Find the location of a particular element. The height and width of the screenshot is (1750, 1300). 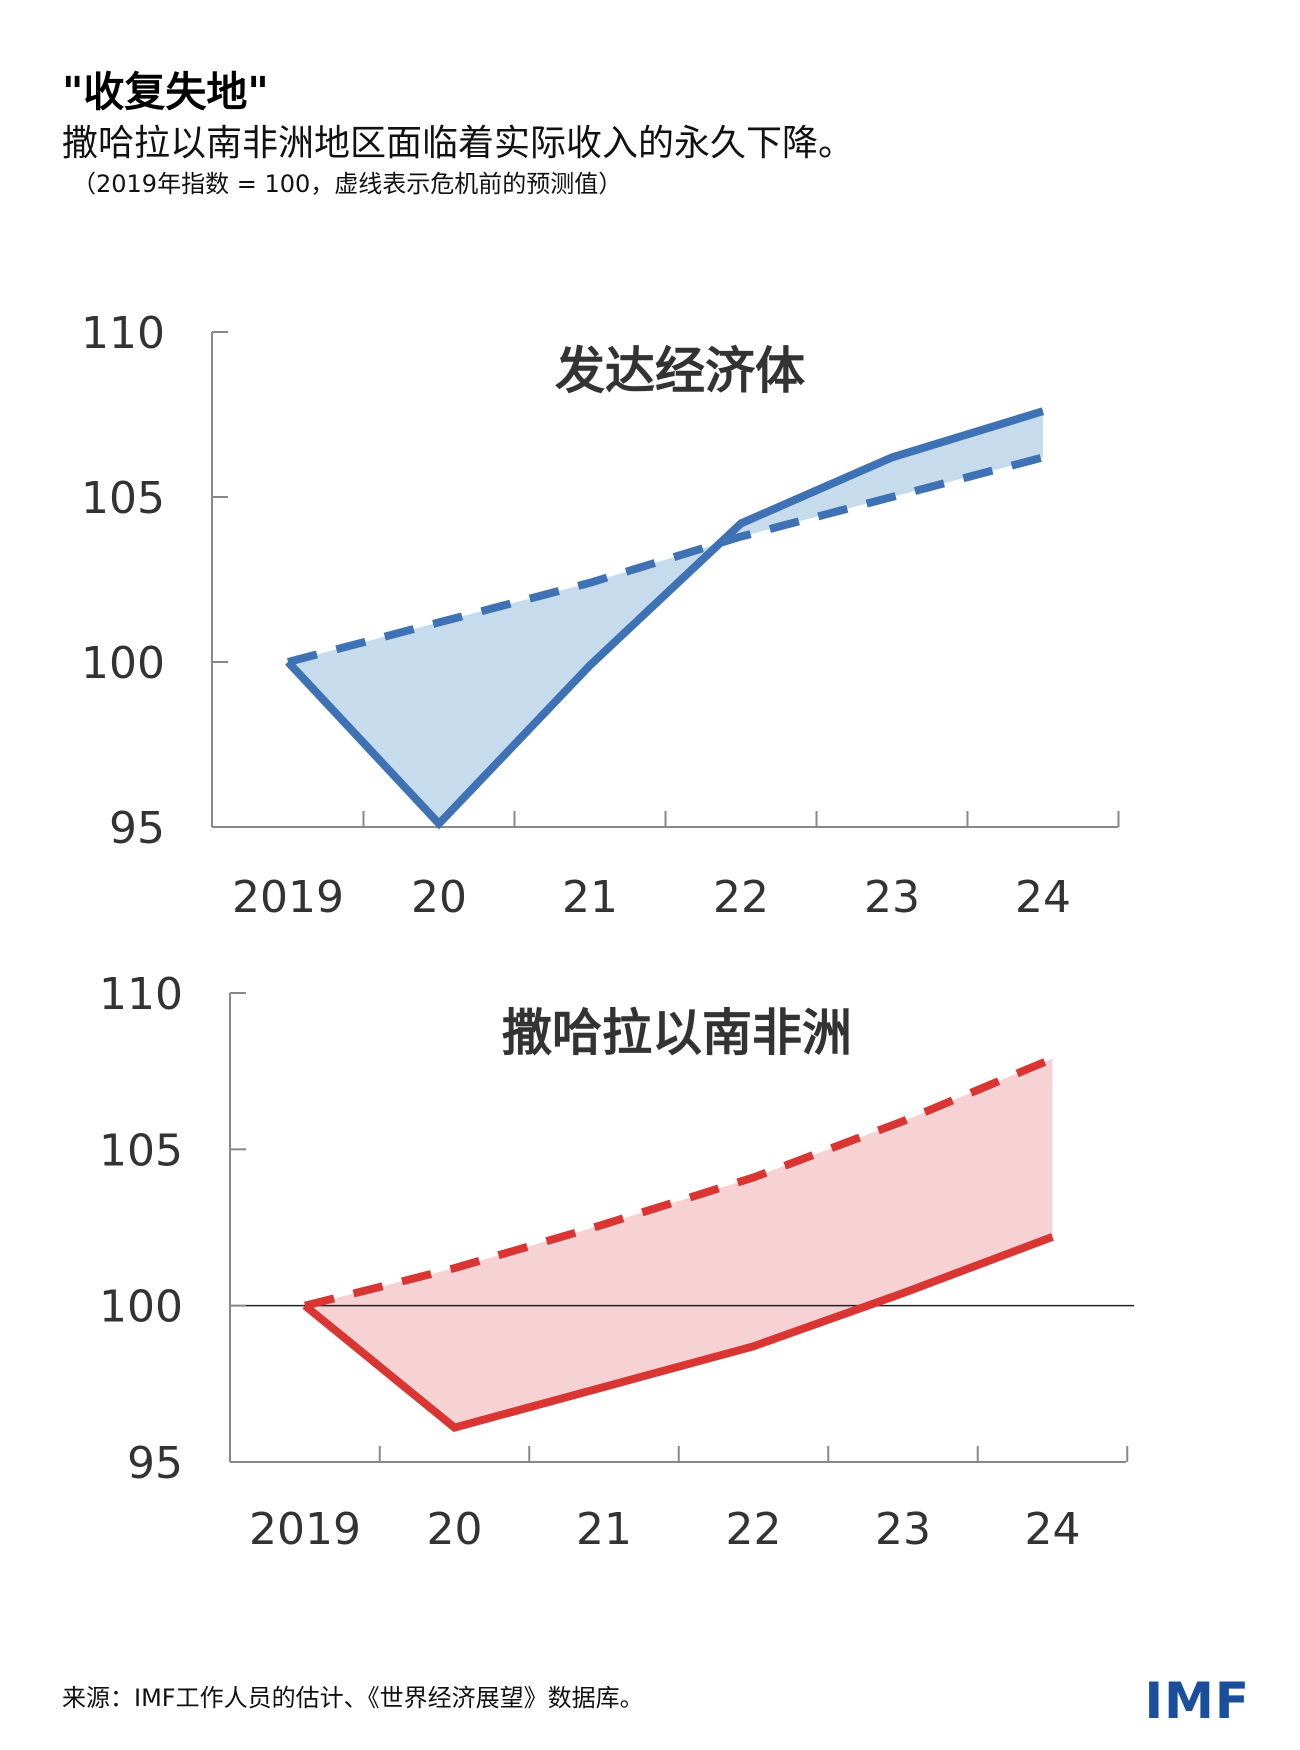

advanced-y-tick-label: 95 is located at coordinates (137, 828).